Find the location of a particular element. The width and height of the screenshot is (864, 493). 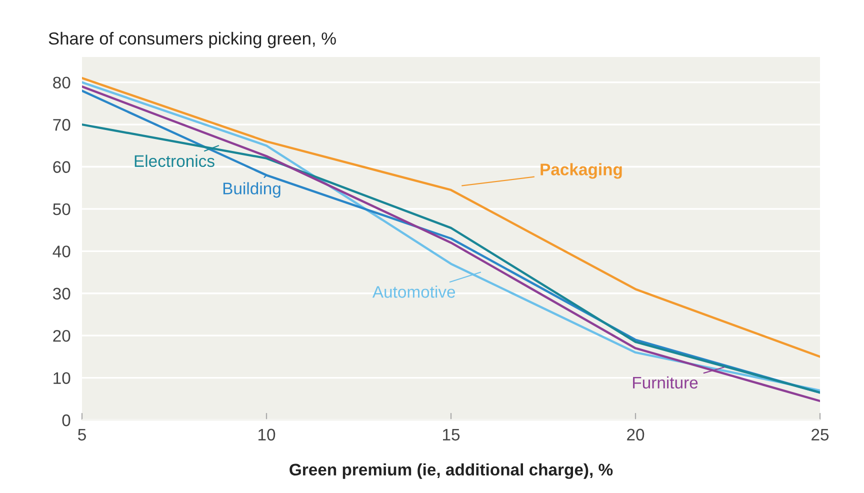

x-axis-title: Green premium (ie, additional charge), % is located at coordinates (451, 471).